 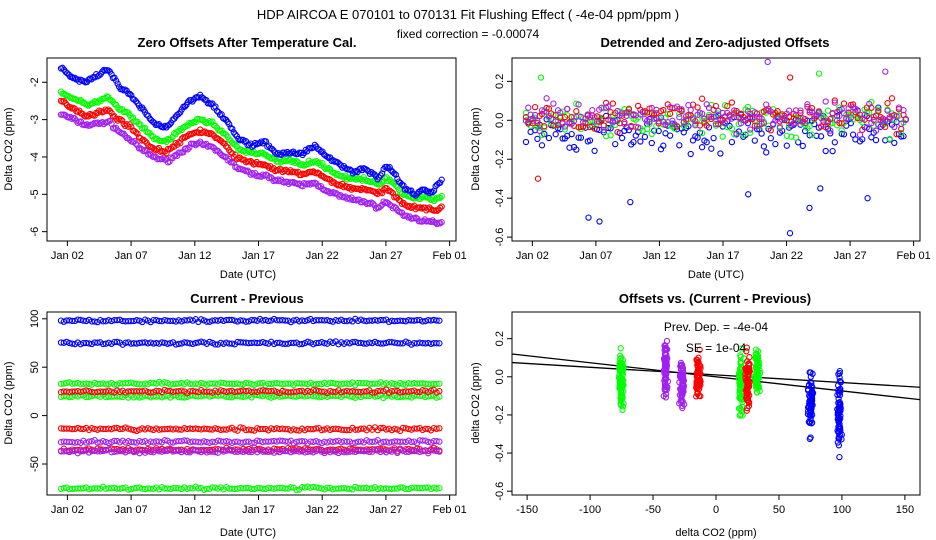 What do you see at coordinates (647, 129) in the screenshot?
I see `residual-point-green` at bounding box center [647, 129].